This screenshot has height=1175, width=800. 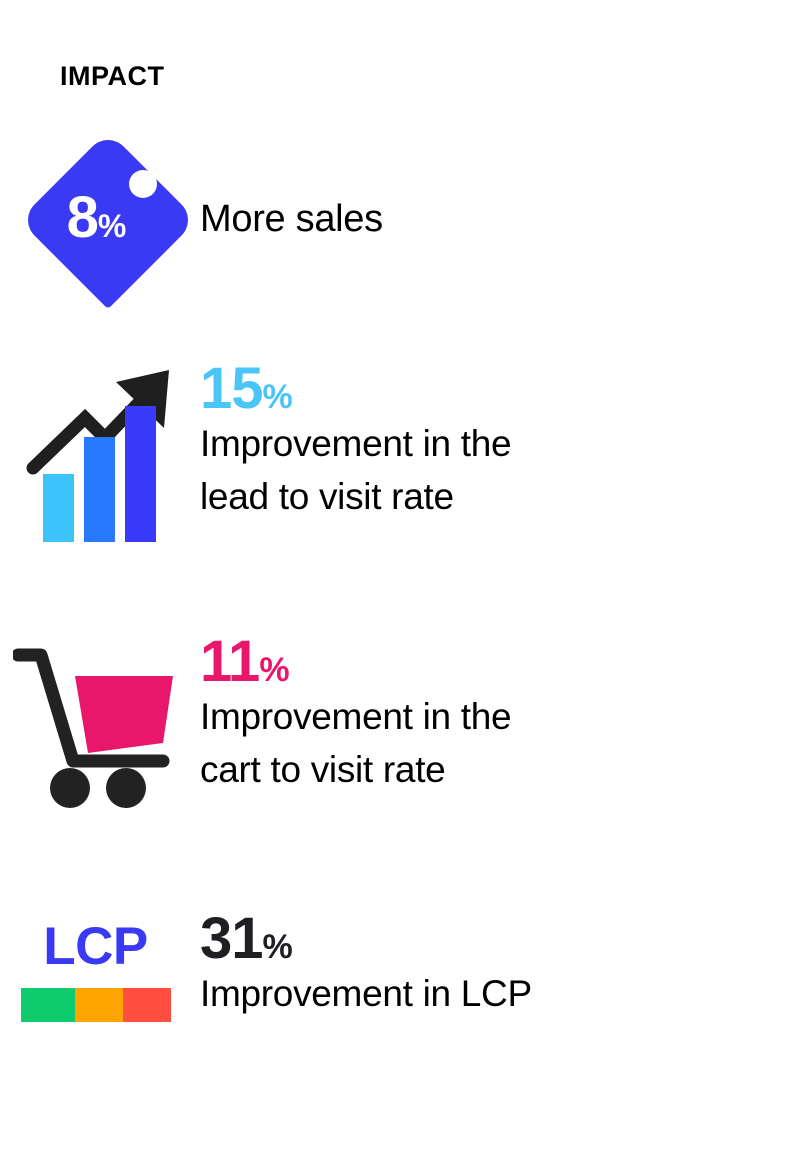 What do you see at coordinates (142, 184) in the screenshot?
I see `tag-hole-icon` at bounding box center [142, 184].